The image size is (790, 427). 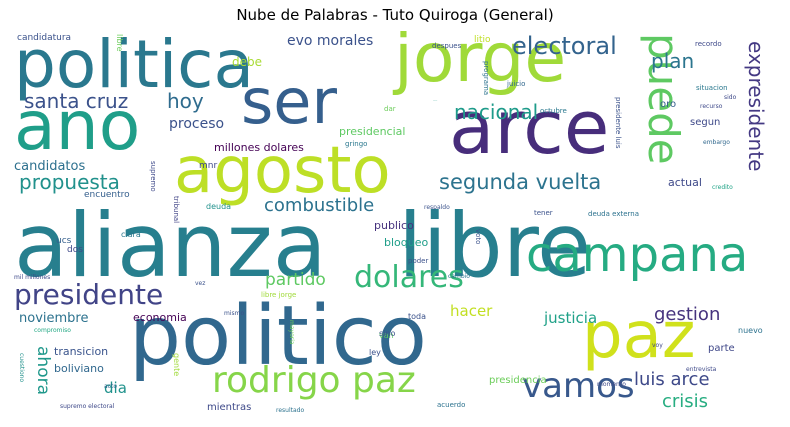 What do you see at coordinates (259, 147) in the screenshot?
I see `word-millones-dolares: millones dolares` at bounding box center [259, 147].